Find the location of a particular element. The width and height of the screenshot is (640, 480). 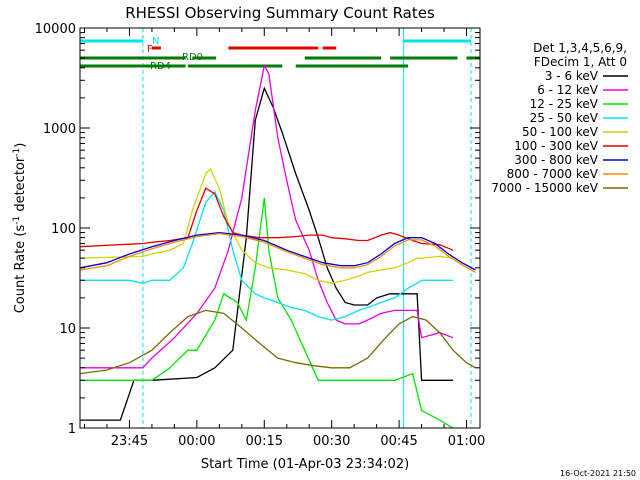

flare-flag-label: F is located at coordinates (150, 49).